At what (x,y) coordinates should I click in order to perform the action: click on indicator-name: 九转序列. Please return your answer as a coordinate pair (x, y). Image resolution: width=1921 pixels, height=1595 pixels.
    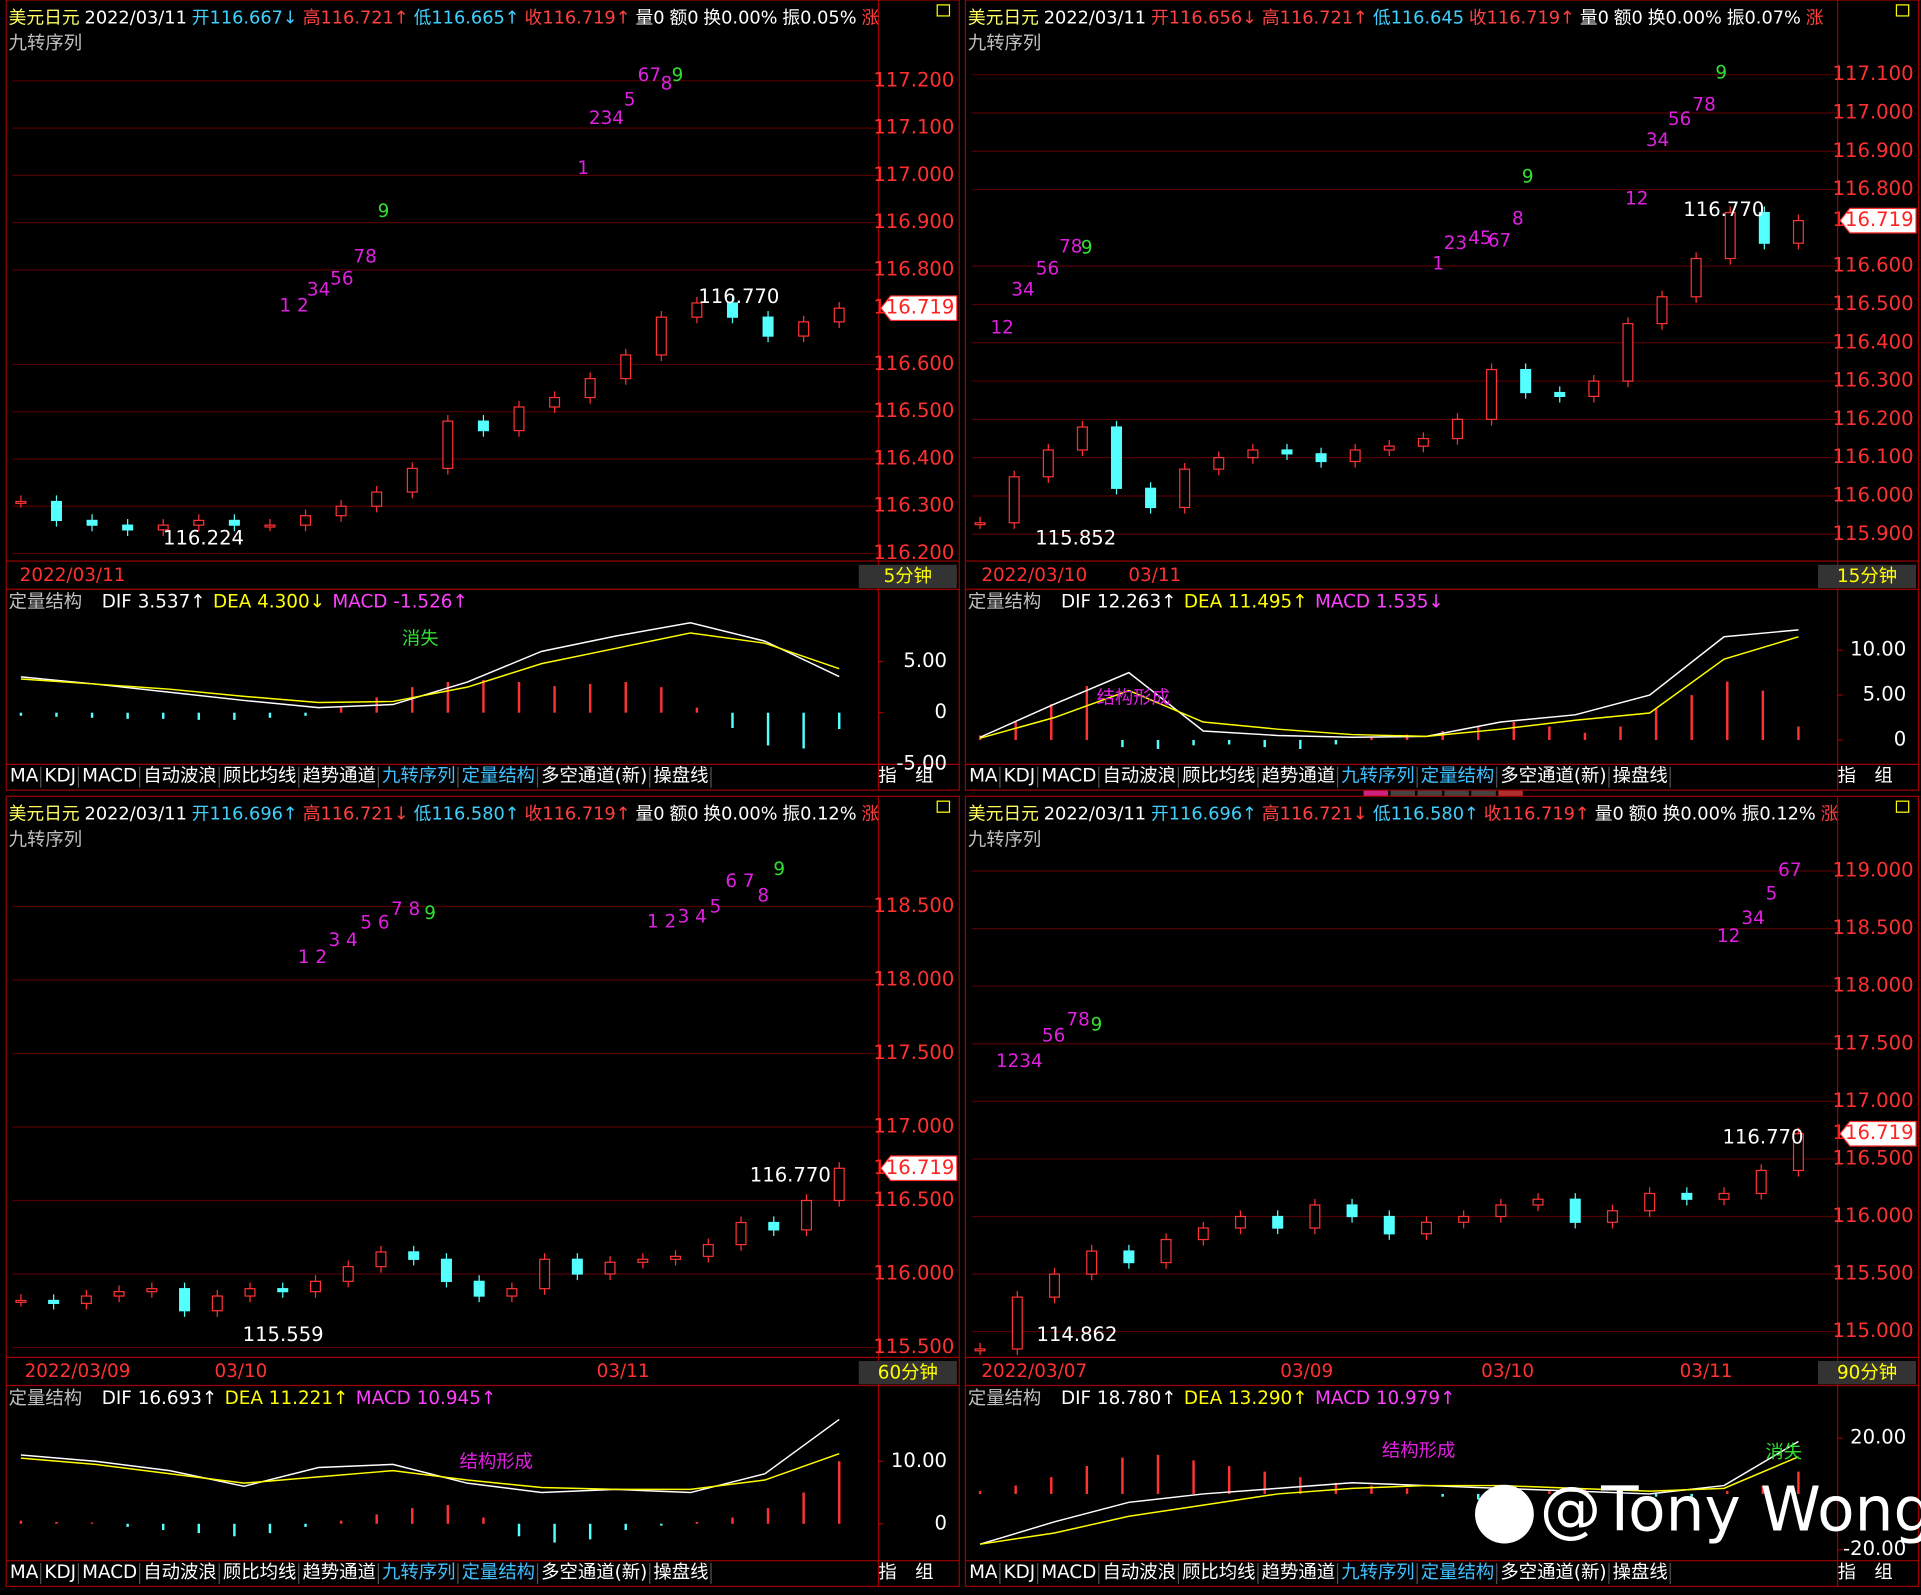
    Looking at the image, I should click on (45, 43).